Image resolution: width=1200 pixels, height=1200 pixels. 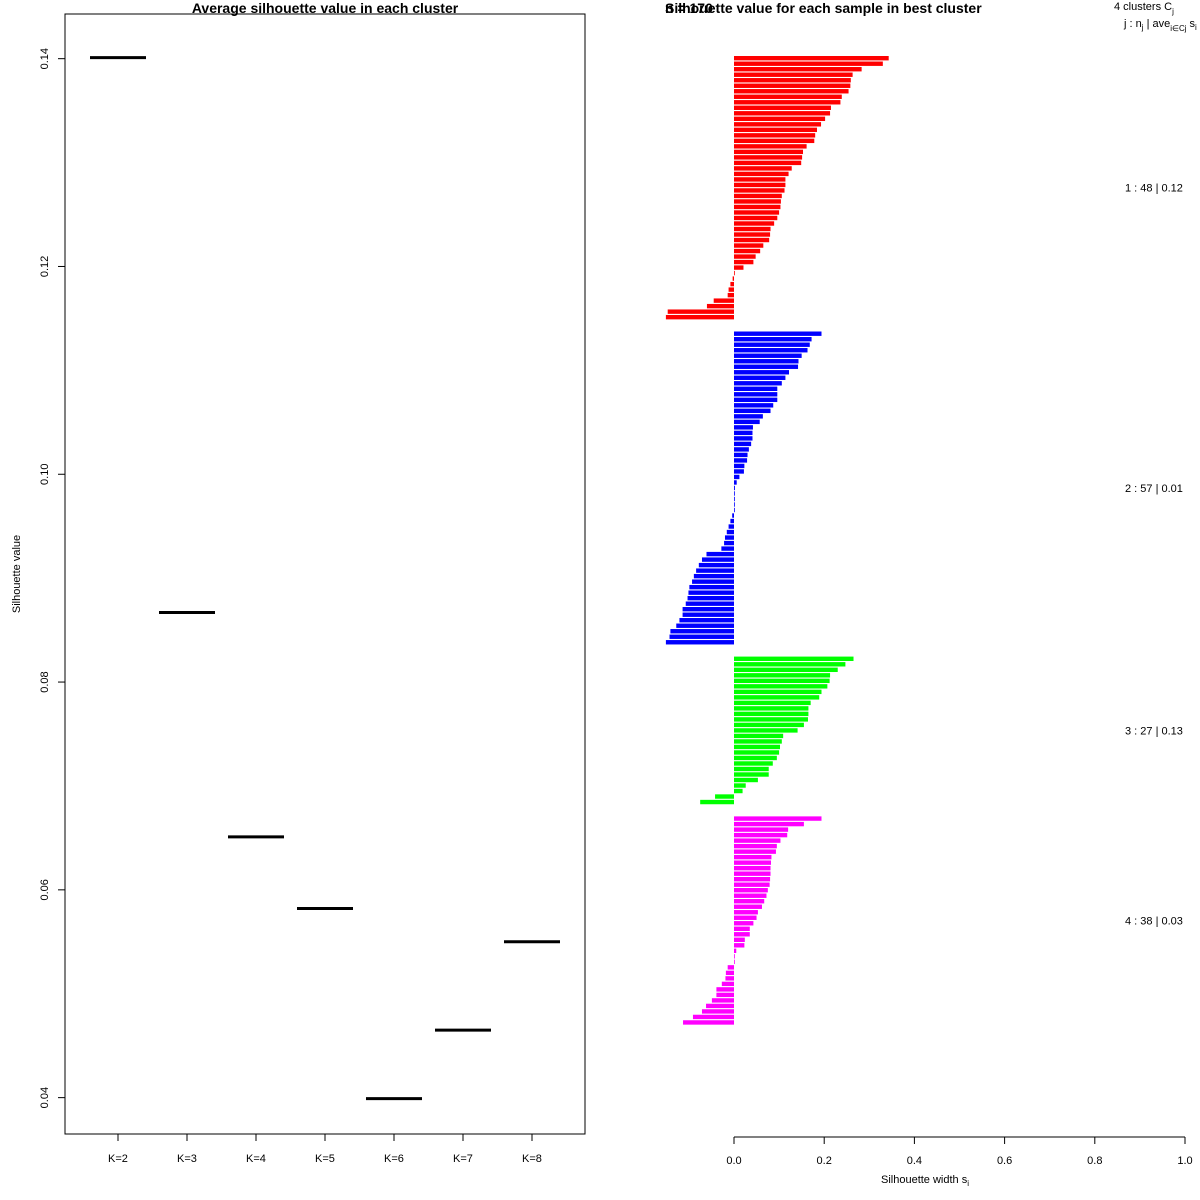 I want to click on legend-header-sub-nj: j, so click(x=1142, y=27).